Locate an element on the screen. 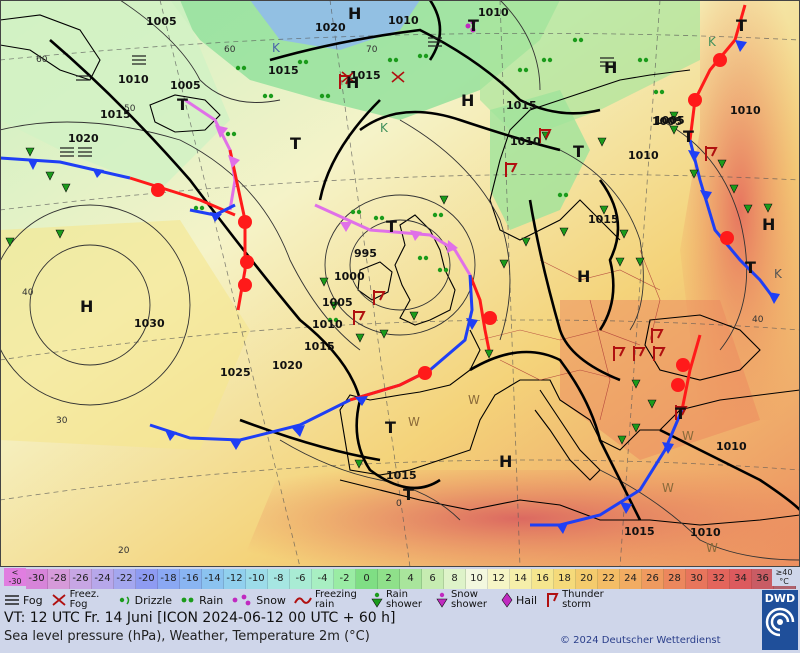 The image size is (800, 653). coast-black-sea is located at coordinates (702, 347).